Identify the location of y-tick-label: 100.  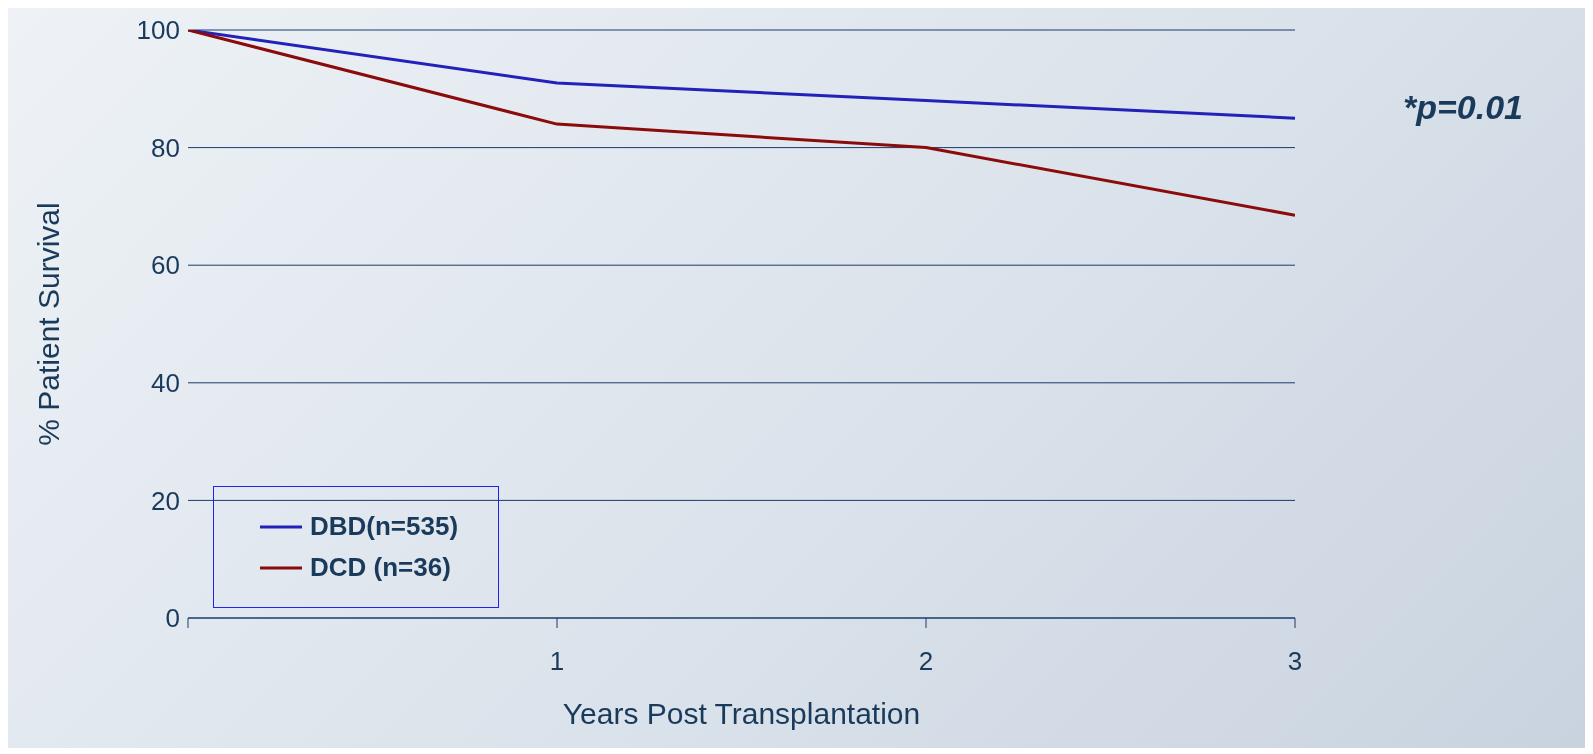
(158, 30).